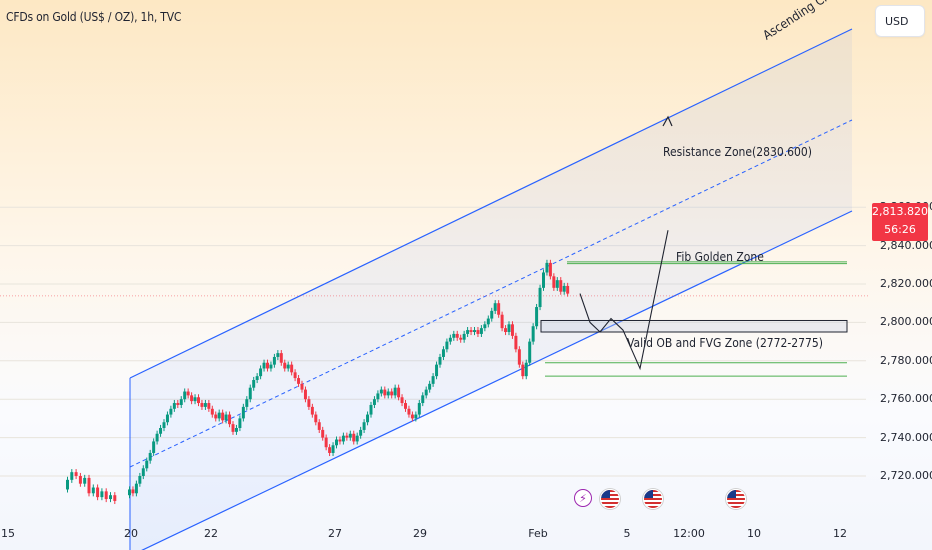 The height and width of the screenshot is (550, 932). I want to click on currency-button: USD, so click(900, 21).